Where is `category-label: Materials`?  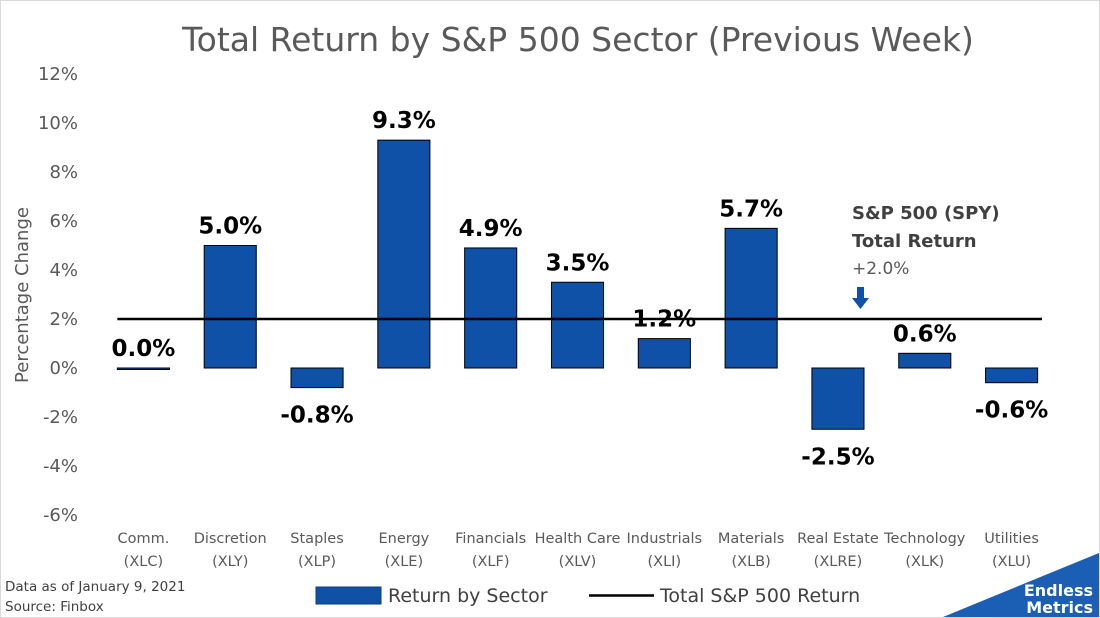 category-label: Materials is located at coordinates (751, 539).